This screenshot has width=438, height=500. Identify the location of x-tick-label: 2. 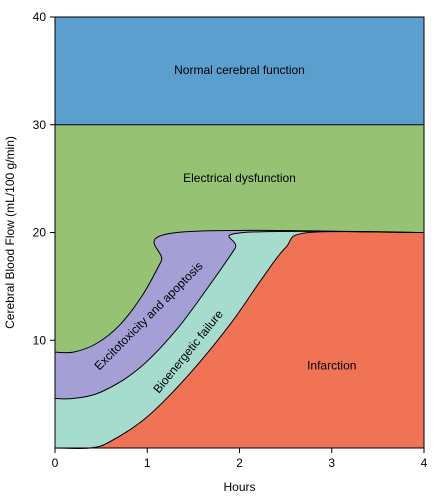
(239, 463).